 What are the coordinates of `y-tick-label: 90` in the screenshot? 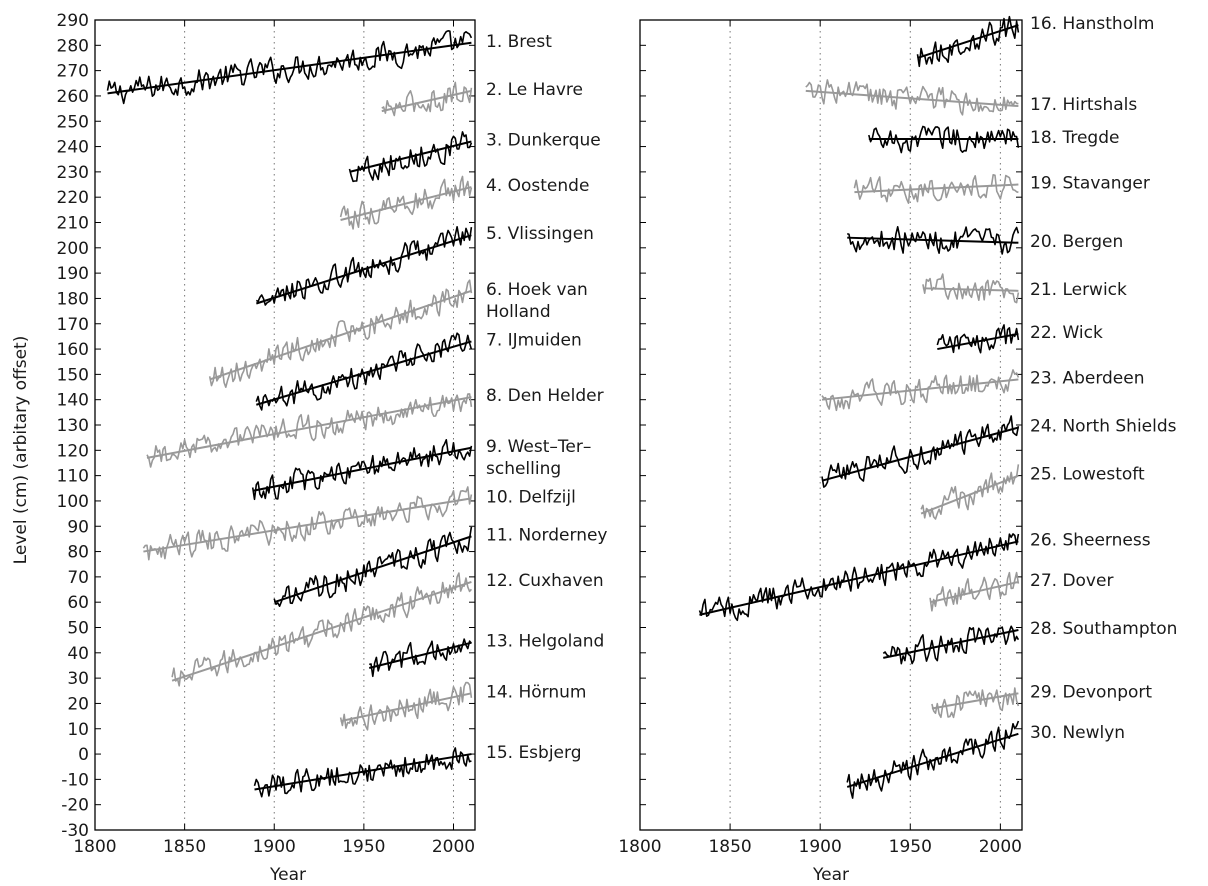 It's located at (78, 527).